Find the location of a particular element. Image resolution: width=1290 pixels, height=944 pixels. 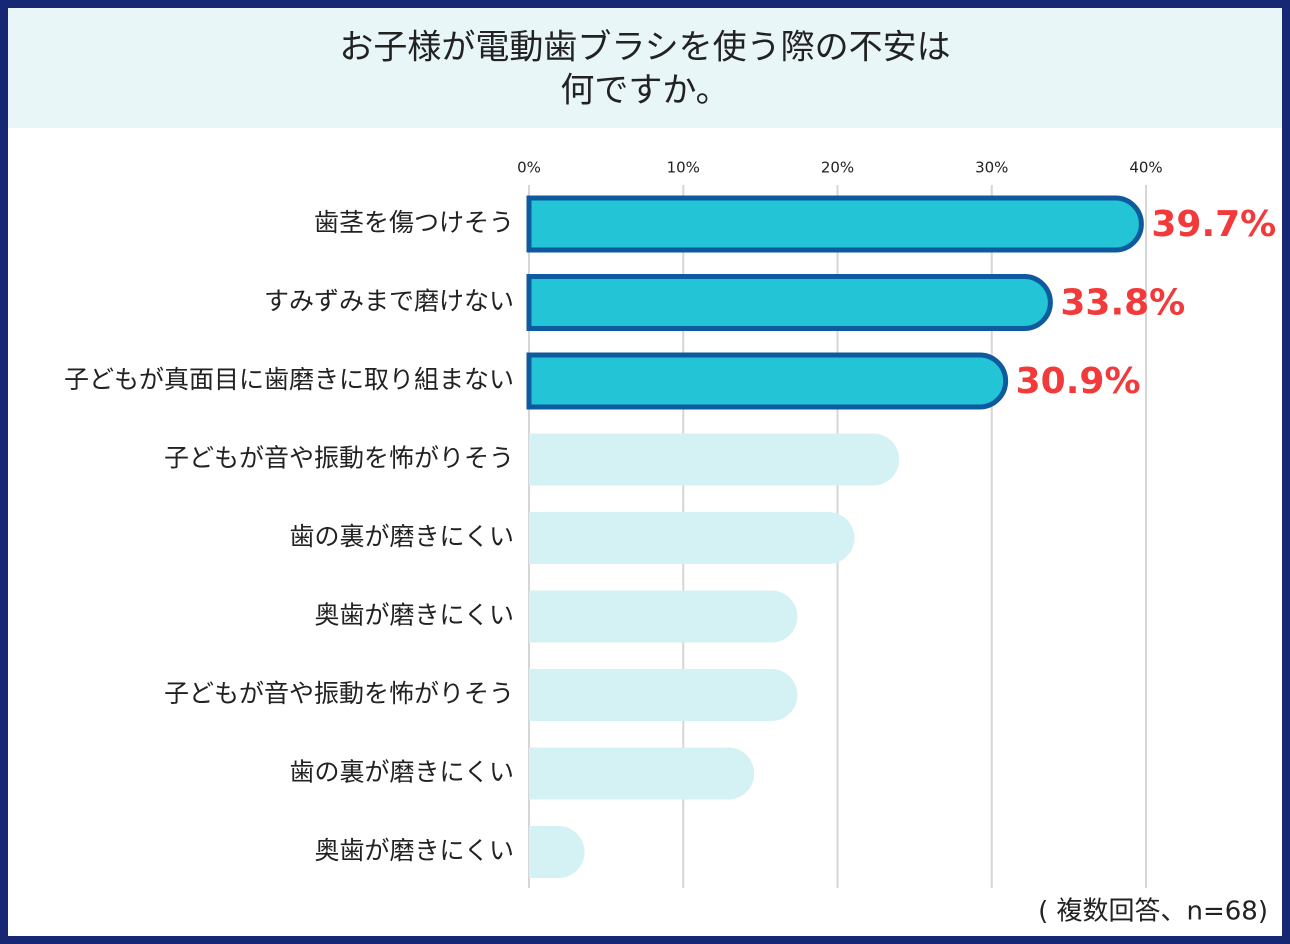

value-label: 30.9% is located at coordinates (1078, 381).